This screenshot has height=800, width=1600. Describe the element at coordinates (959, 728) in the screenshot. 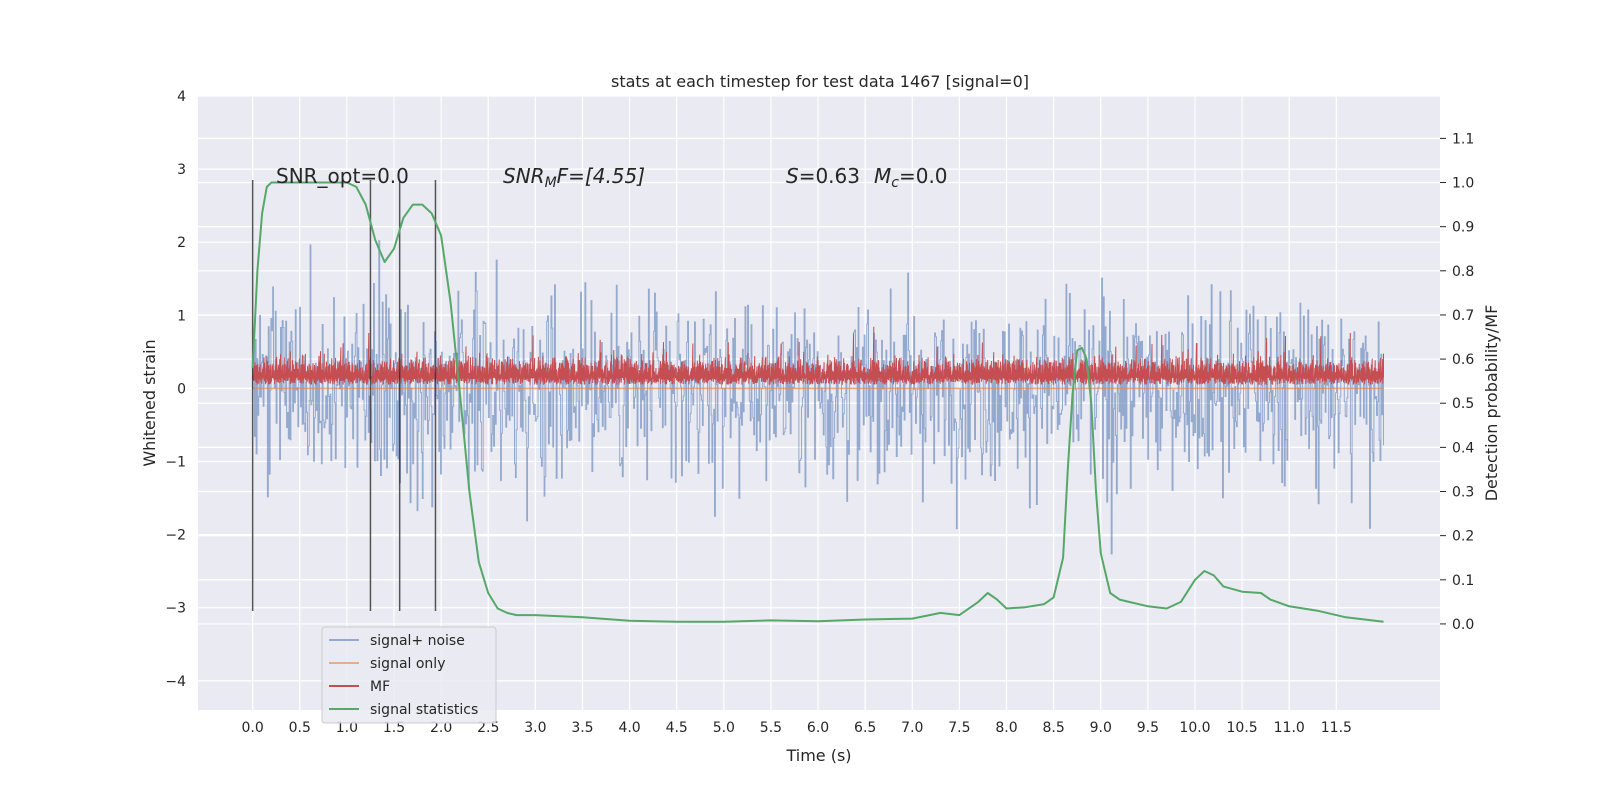

I see `x-tick-label: 7.5` at that location.